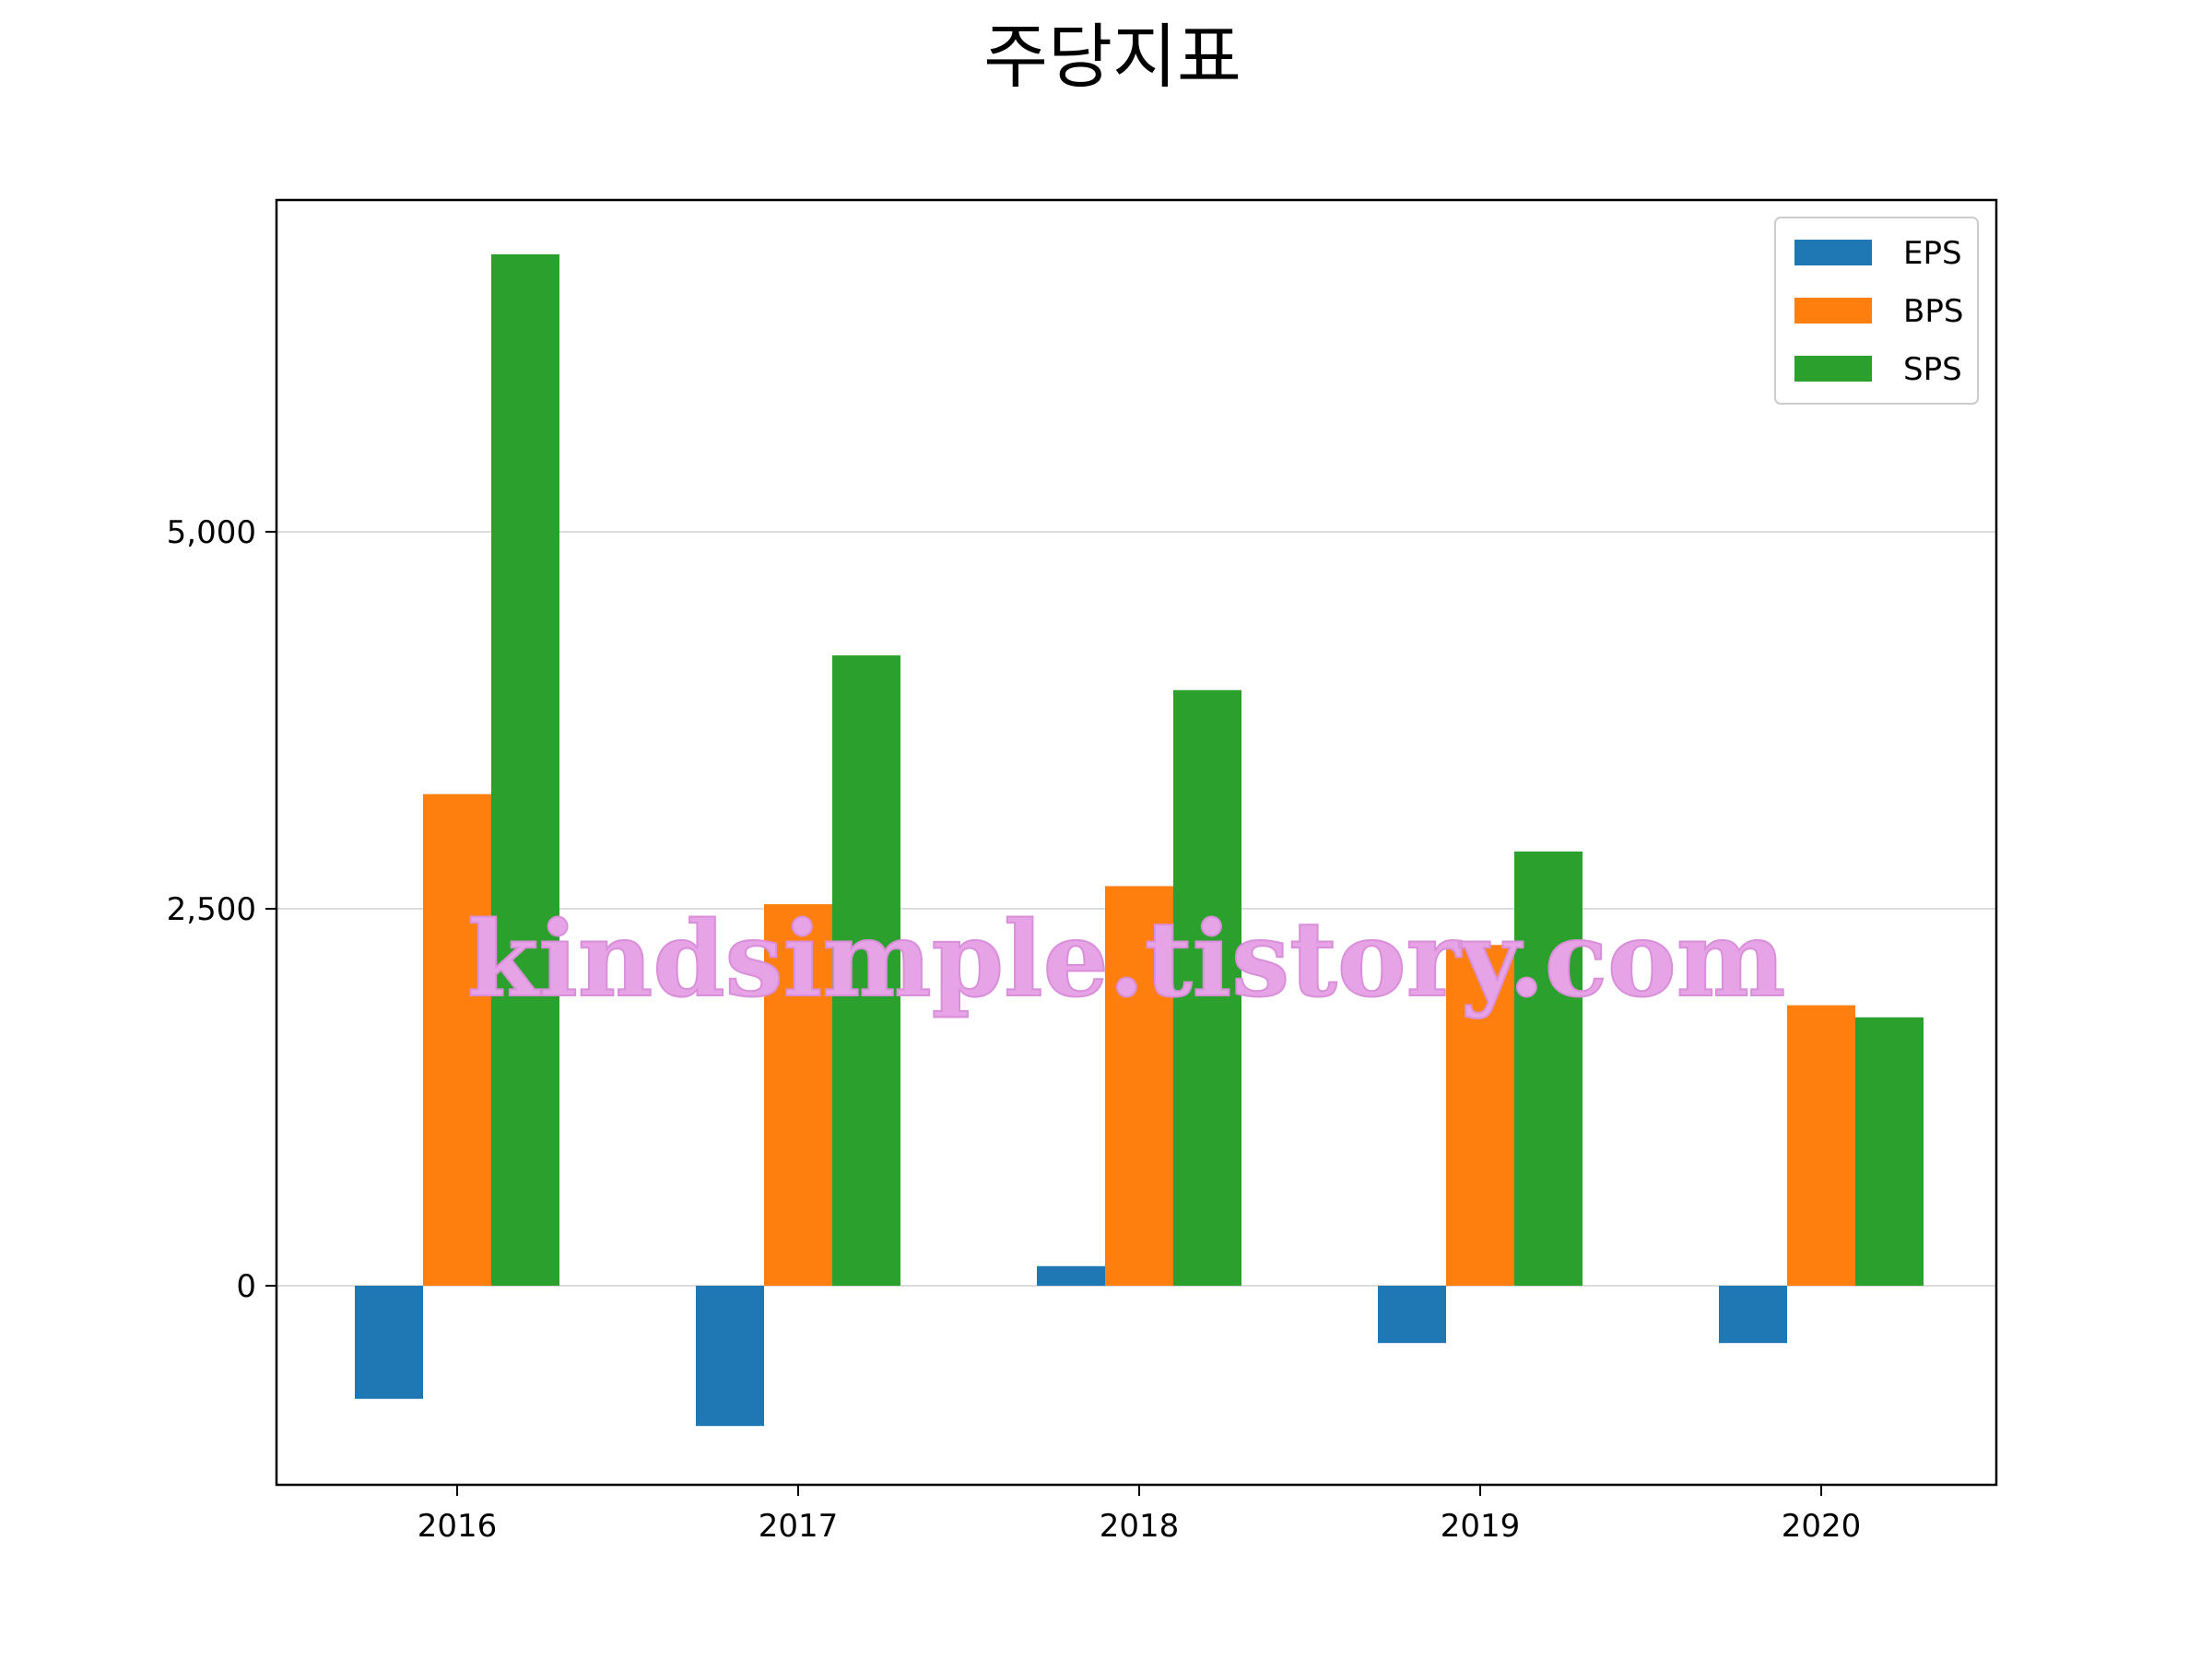 This screenshot has height=1659, width=2212. I want to click on watermark: kindsimple.tistory.com, so click(1126, 960).